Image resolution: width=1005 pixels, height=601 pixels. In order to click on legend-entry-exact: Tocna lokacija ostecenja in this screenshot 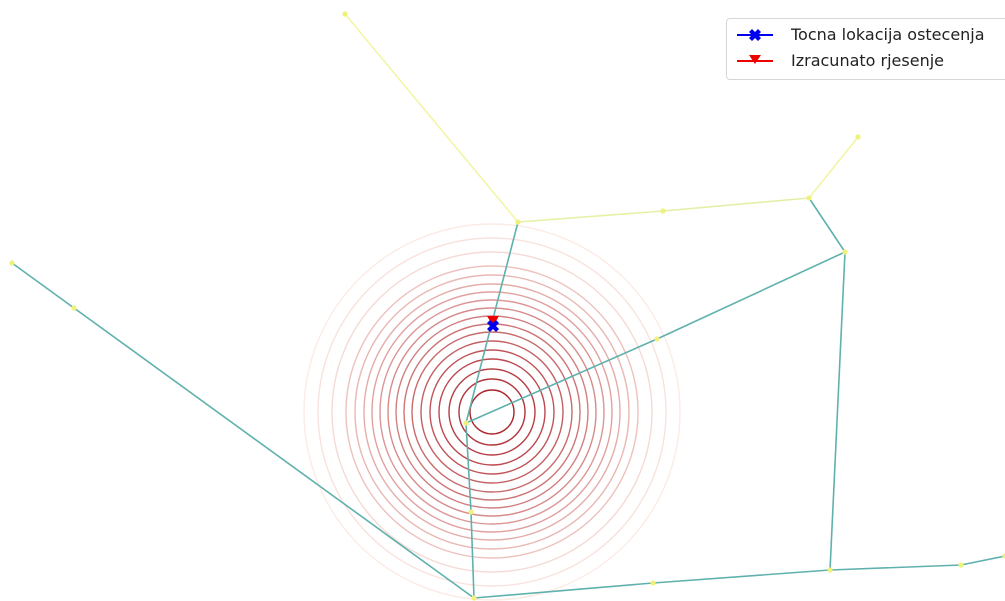, I will do `click(869, 35)`.